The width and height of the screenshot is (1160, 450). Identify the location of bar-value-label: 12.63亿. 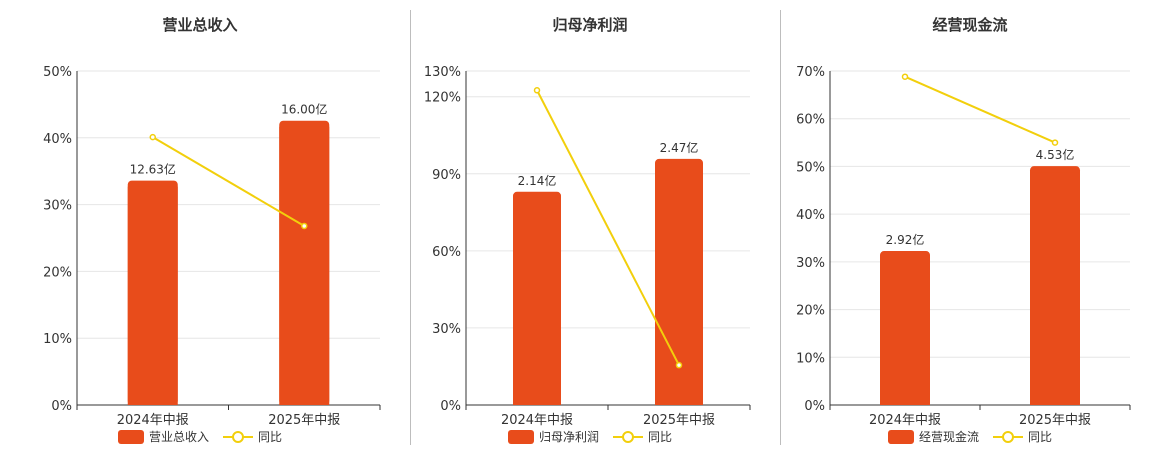
(153, 169).